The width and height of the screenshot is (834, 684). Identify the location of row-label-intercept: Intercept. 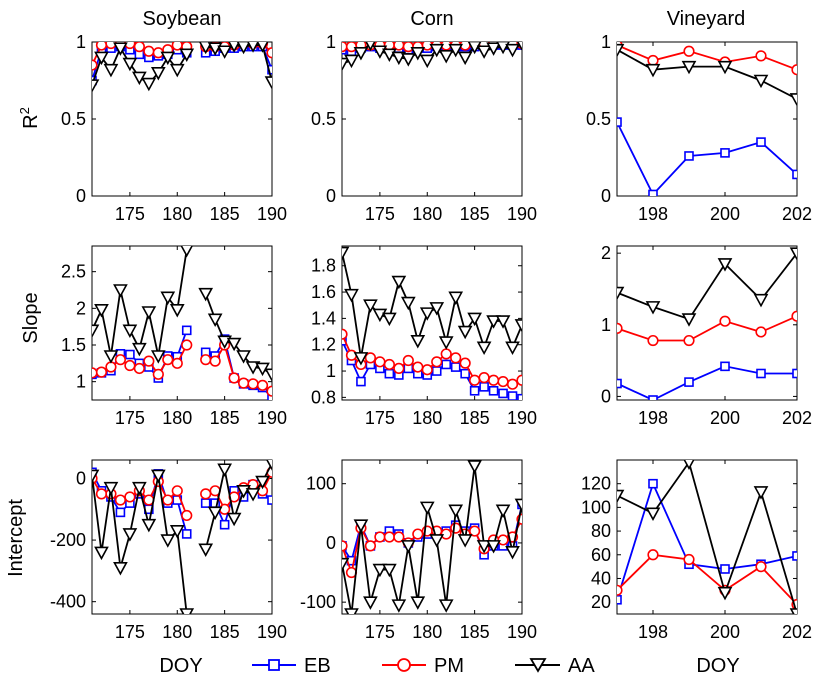
(16, 538).